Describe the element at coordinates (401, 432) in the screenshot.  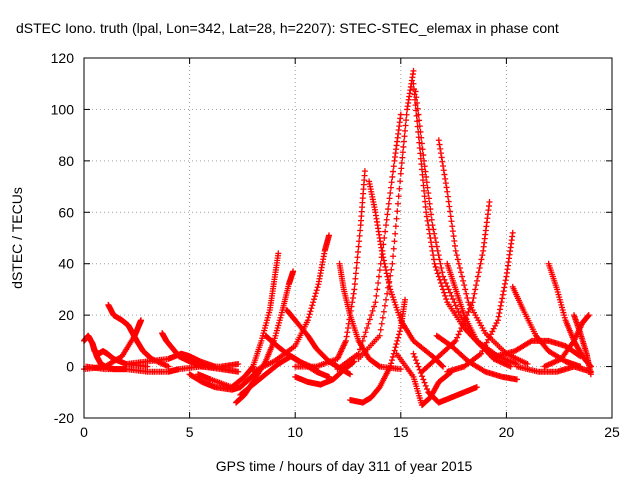
I see `x-tick-label: 15` at that location.